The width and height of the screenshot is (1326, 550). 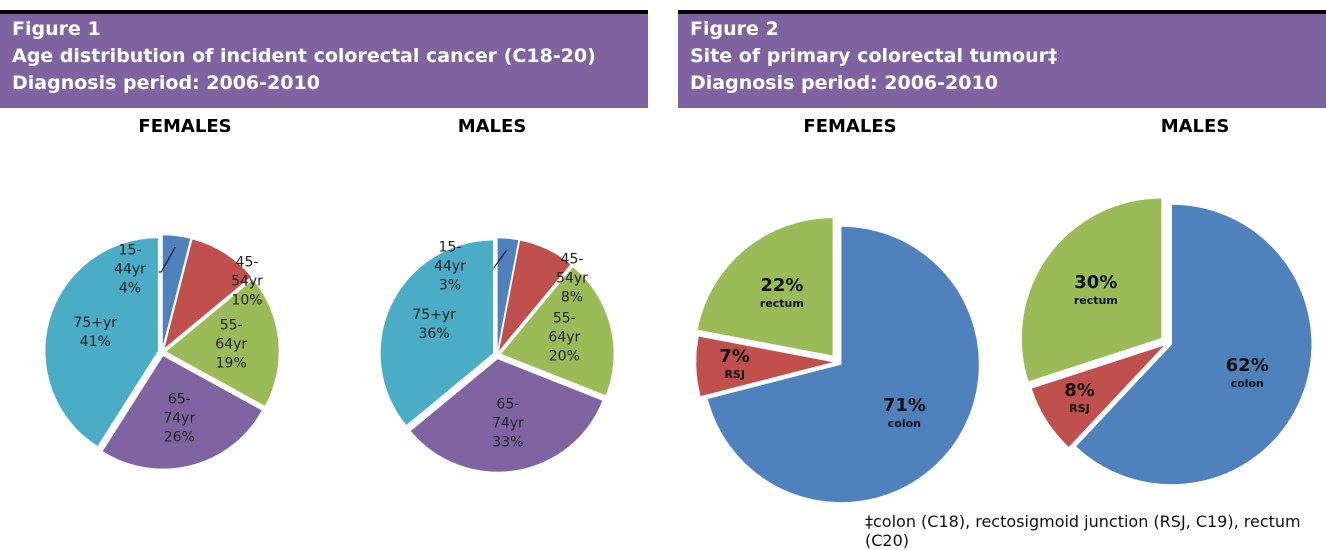 What do you see at coordinates (231, 363) in the screenshot?
I see `slice-value: 19%` at bounding box center [231, 363].